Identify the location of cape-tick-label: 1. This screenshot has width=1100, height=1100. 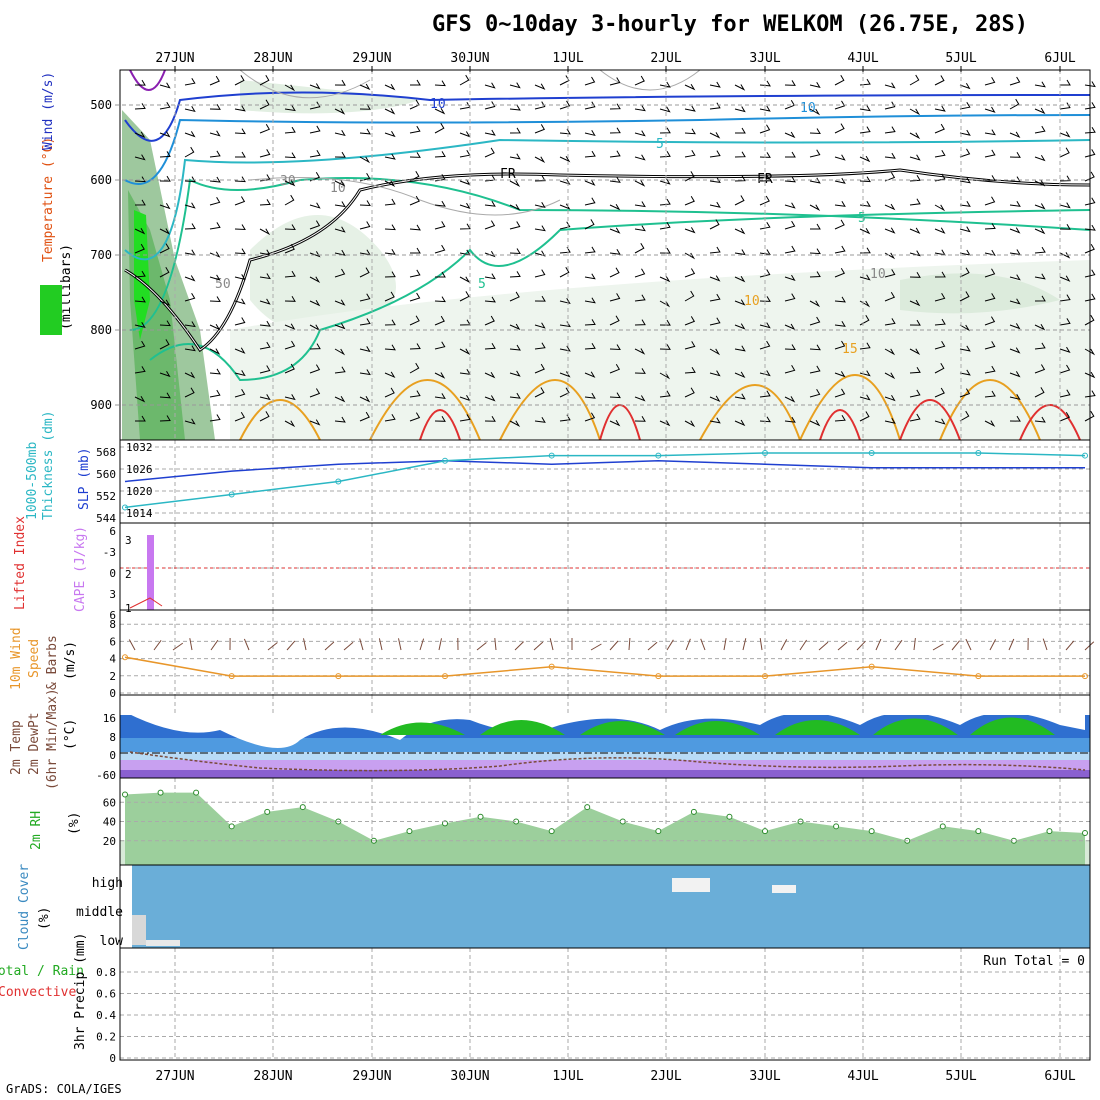
(128, 608).